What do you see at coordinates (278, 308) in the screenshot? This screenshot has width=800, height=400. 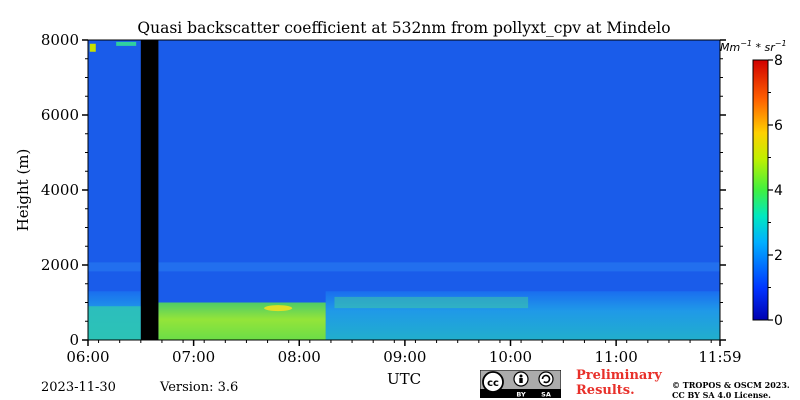 I see `peak-value-spot` at bounding box center [278, 308].